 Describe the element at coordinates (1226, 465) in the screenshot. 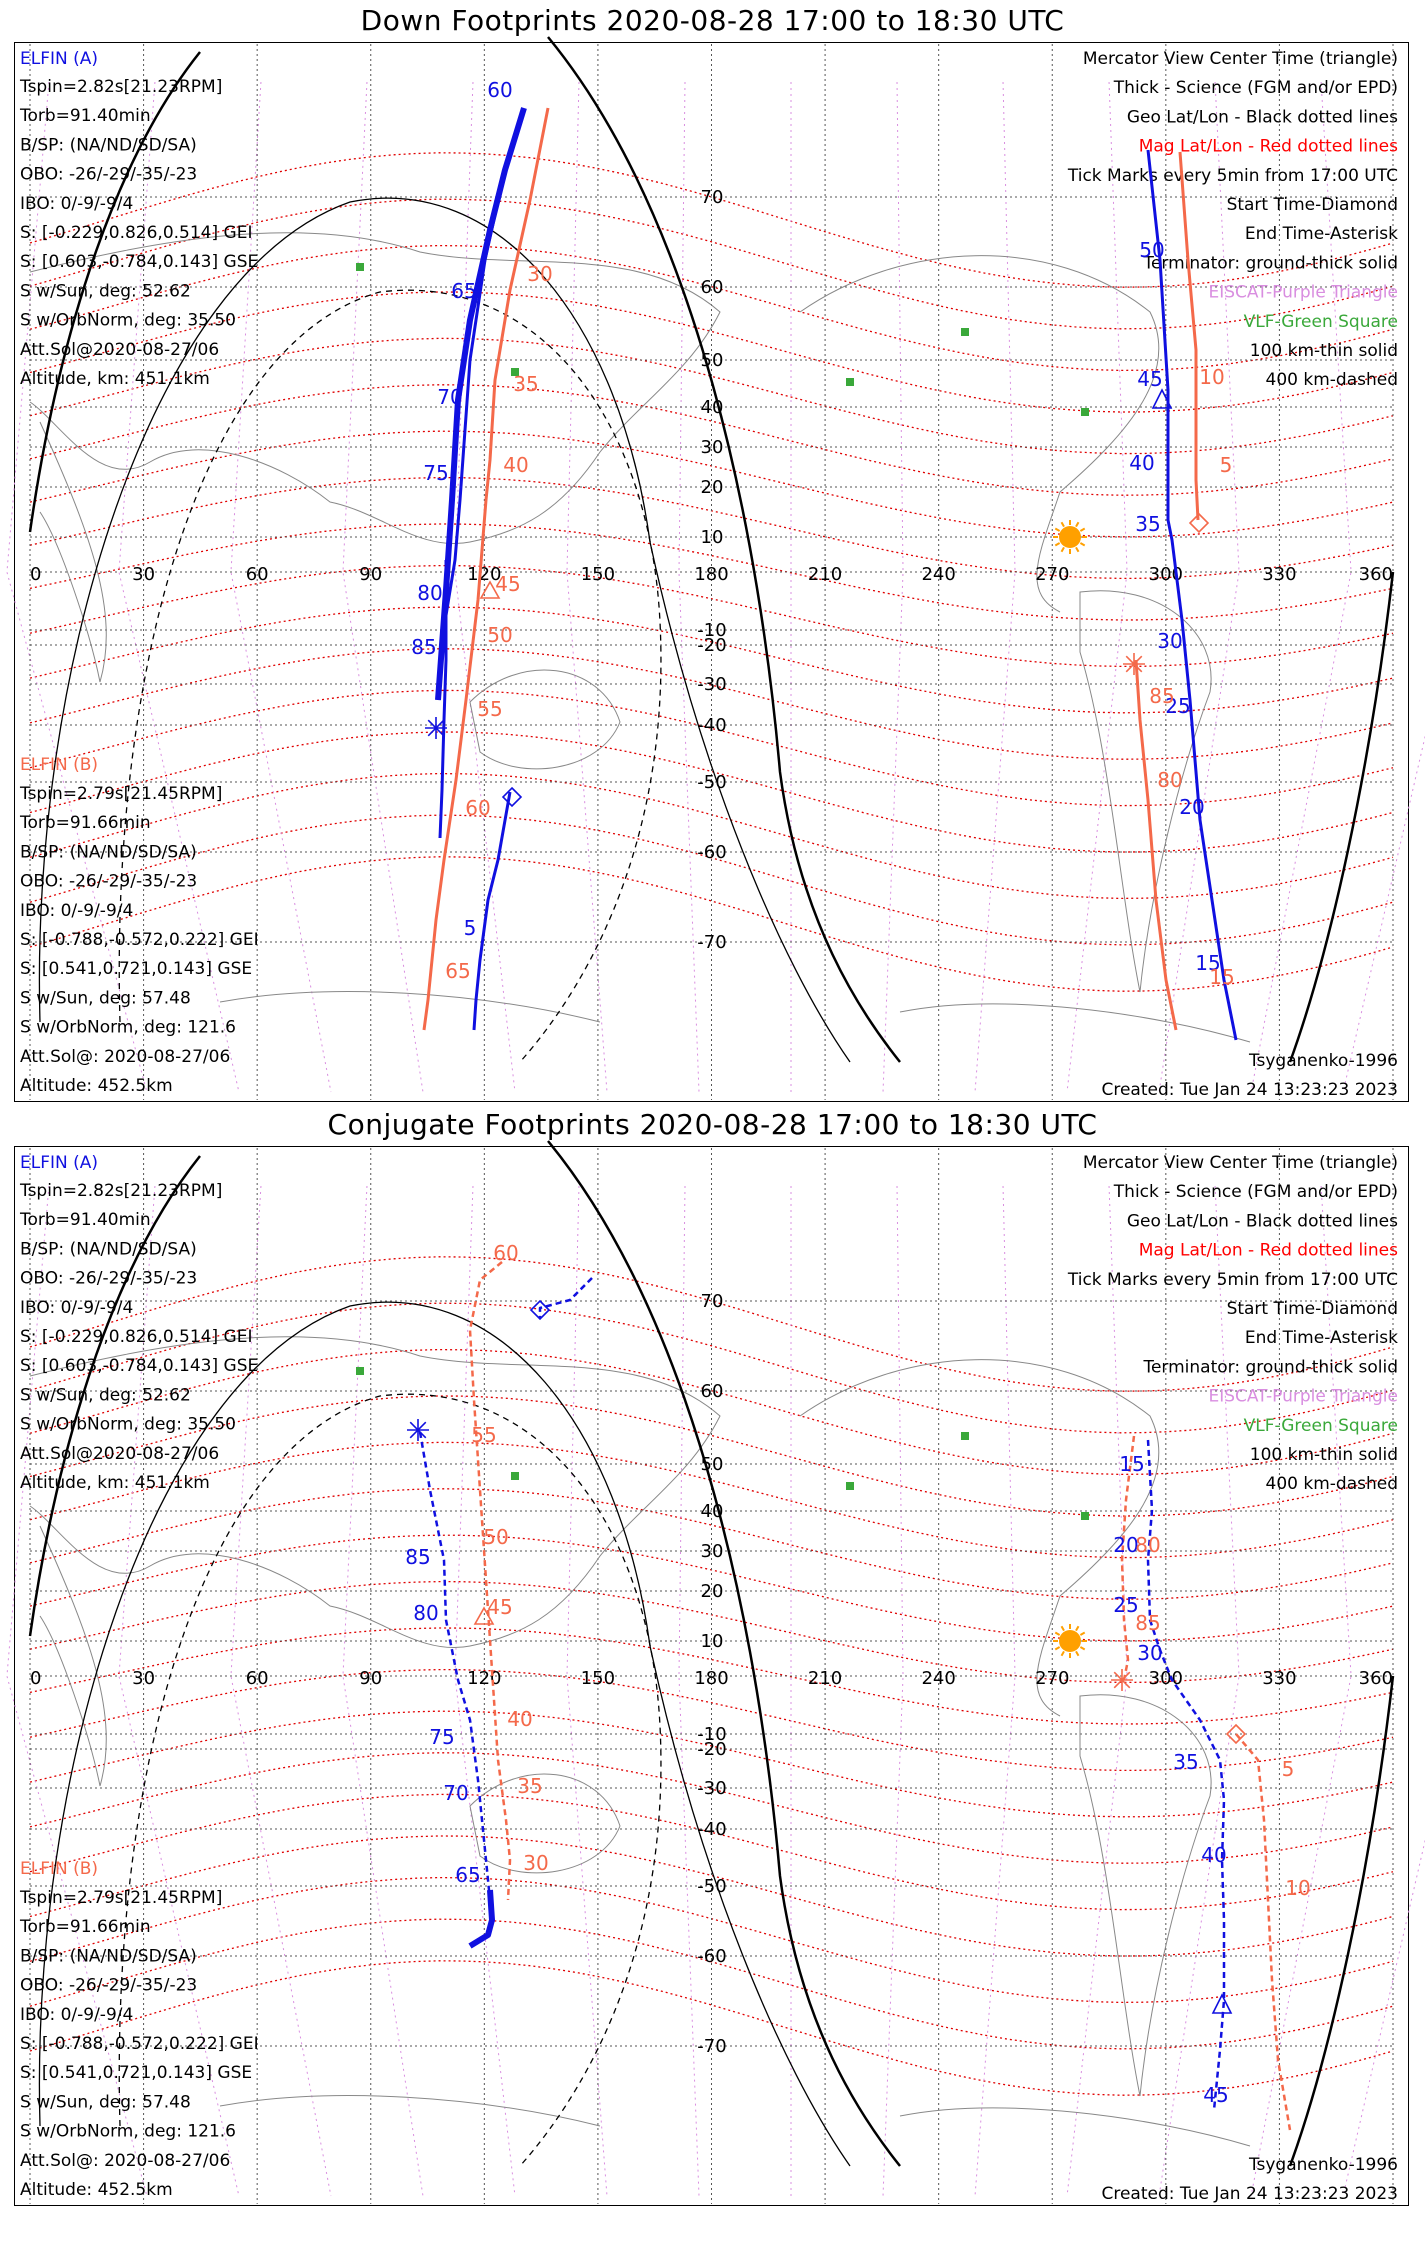

I see `track-tick-label: 5` at that location.